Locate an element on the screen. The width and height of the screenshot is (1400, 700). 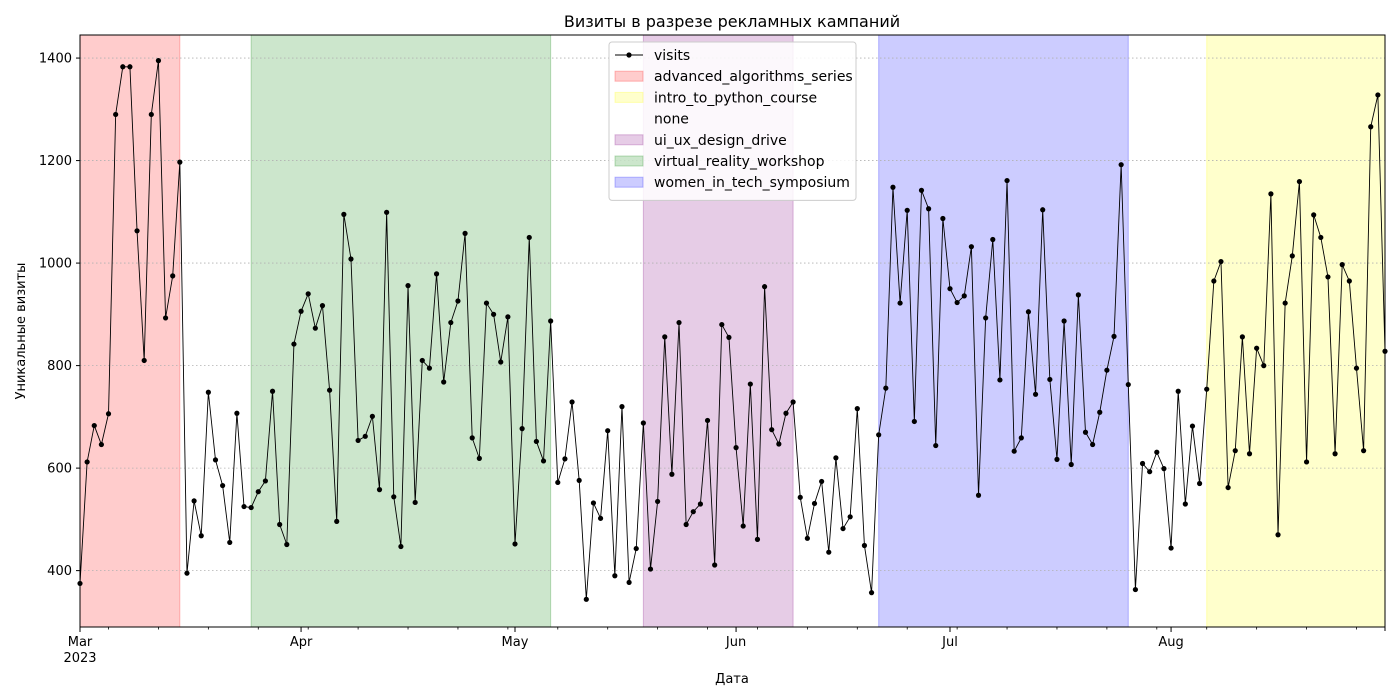
y-tick-label: 1000 is located at coordinates (55, 264).